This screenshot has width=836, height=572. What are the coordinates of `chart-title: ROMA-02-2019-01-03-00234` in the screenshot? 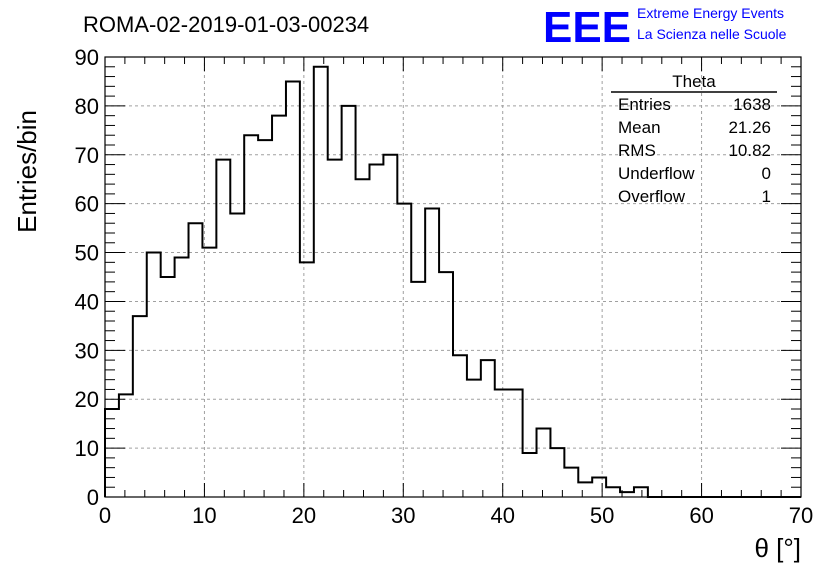 It's located at (226, 24).